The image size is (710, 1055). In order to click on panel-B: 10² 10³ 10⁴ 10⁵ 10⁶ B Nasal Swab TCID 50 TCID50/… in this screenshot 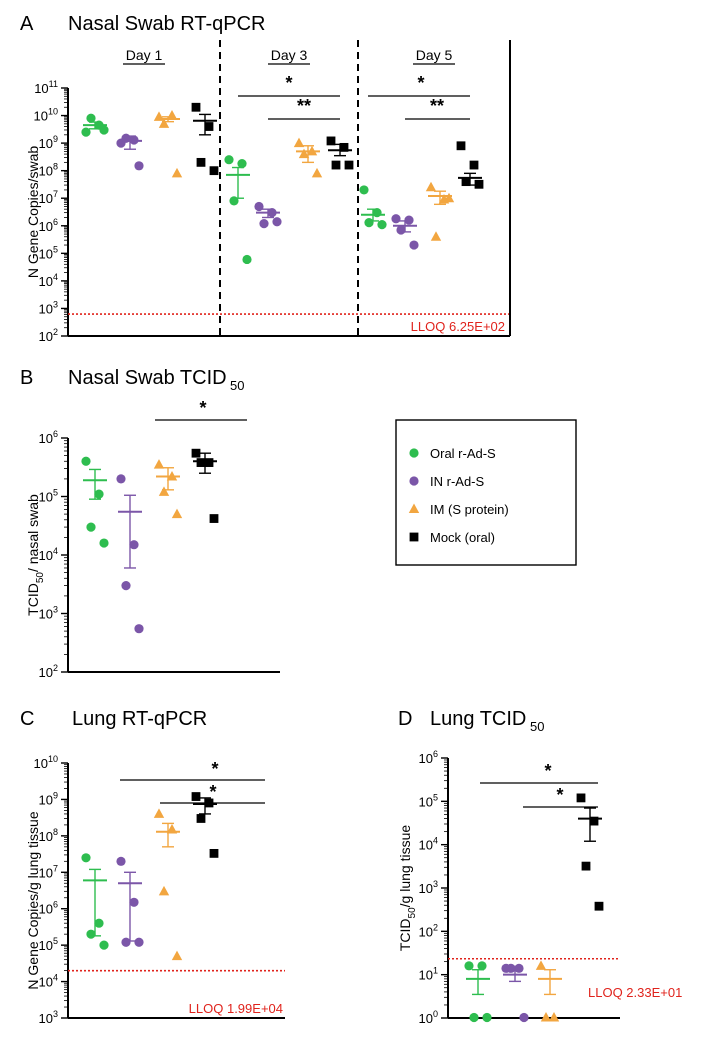, I will do `click(150, 523)`.